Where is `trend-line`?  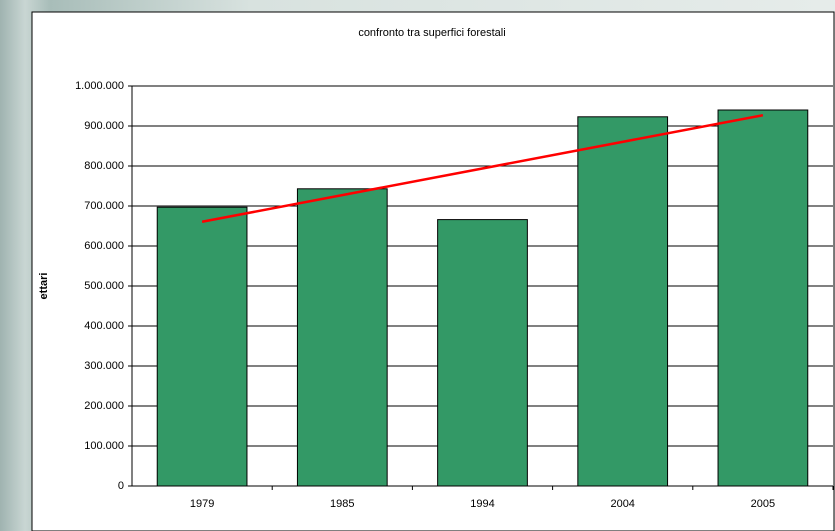
trend-line is located at coordinates (482, 168).